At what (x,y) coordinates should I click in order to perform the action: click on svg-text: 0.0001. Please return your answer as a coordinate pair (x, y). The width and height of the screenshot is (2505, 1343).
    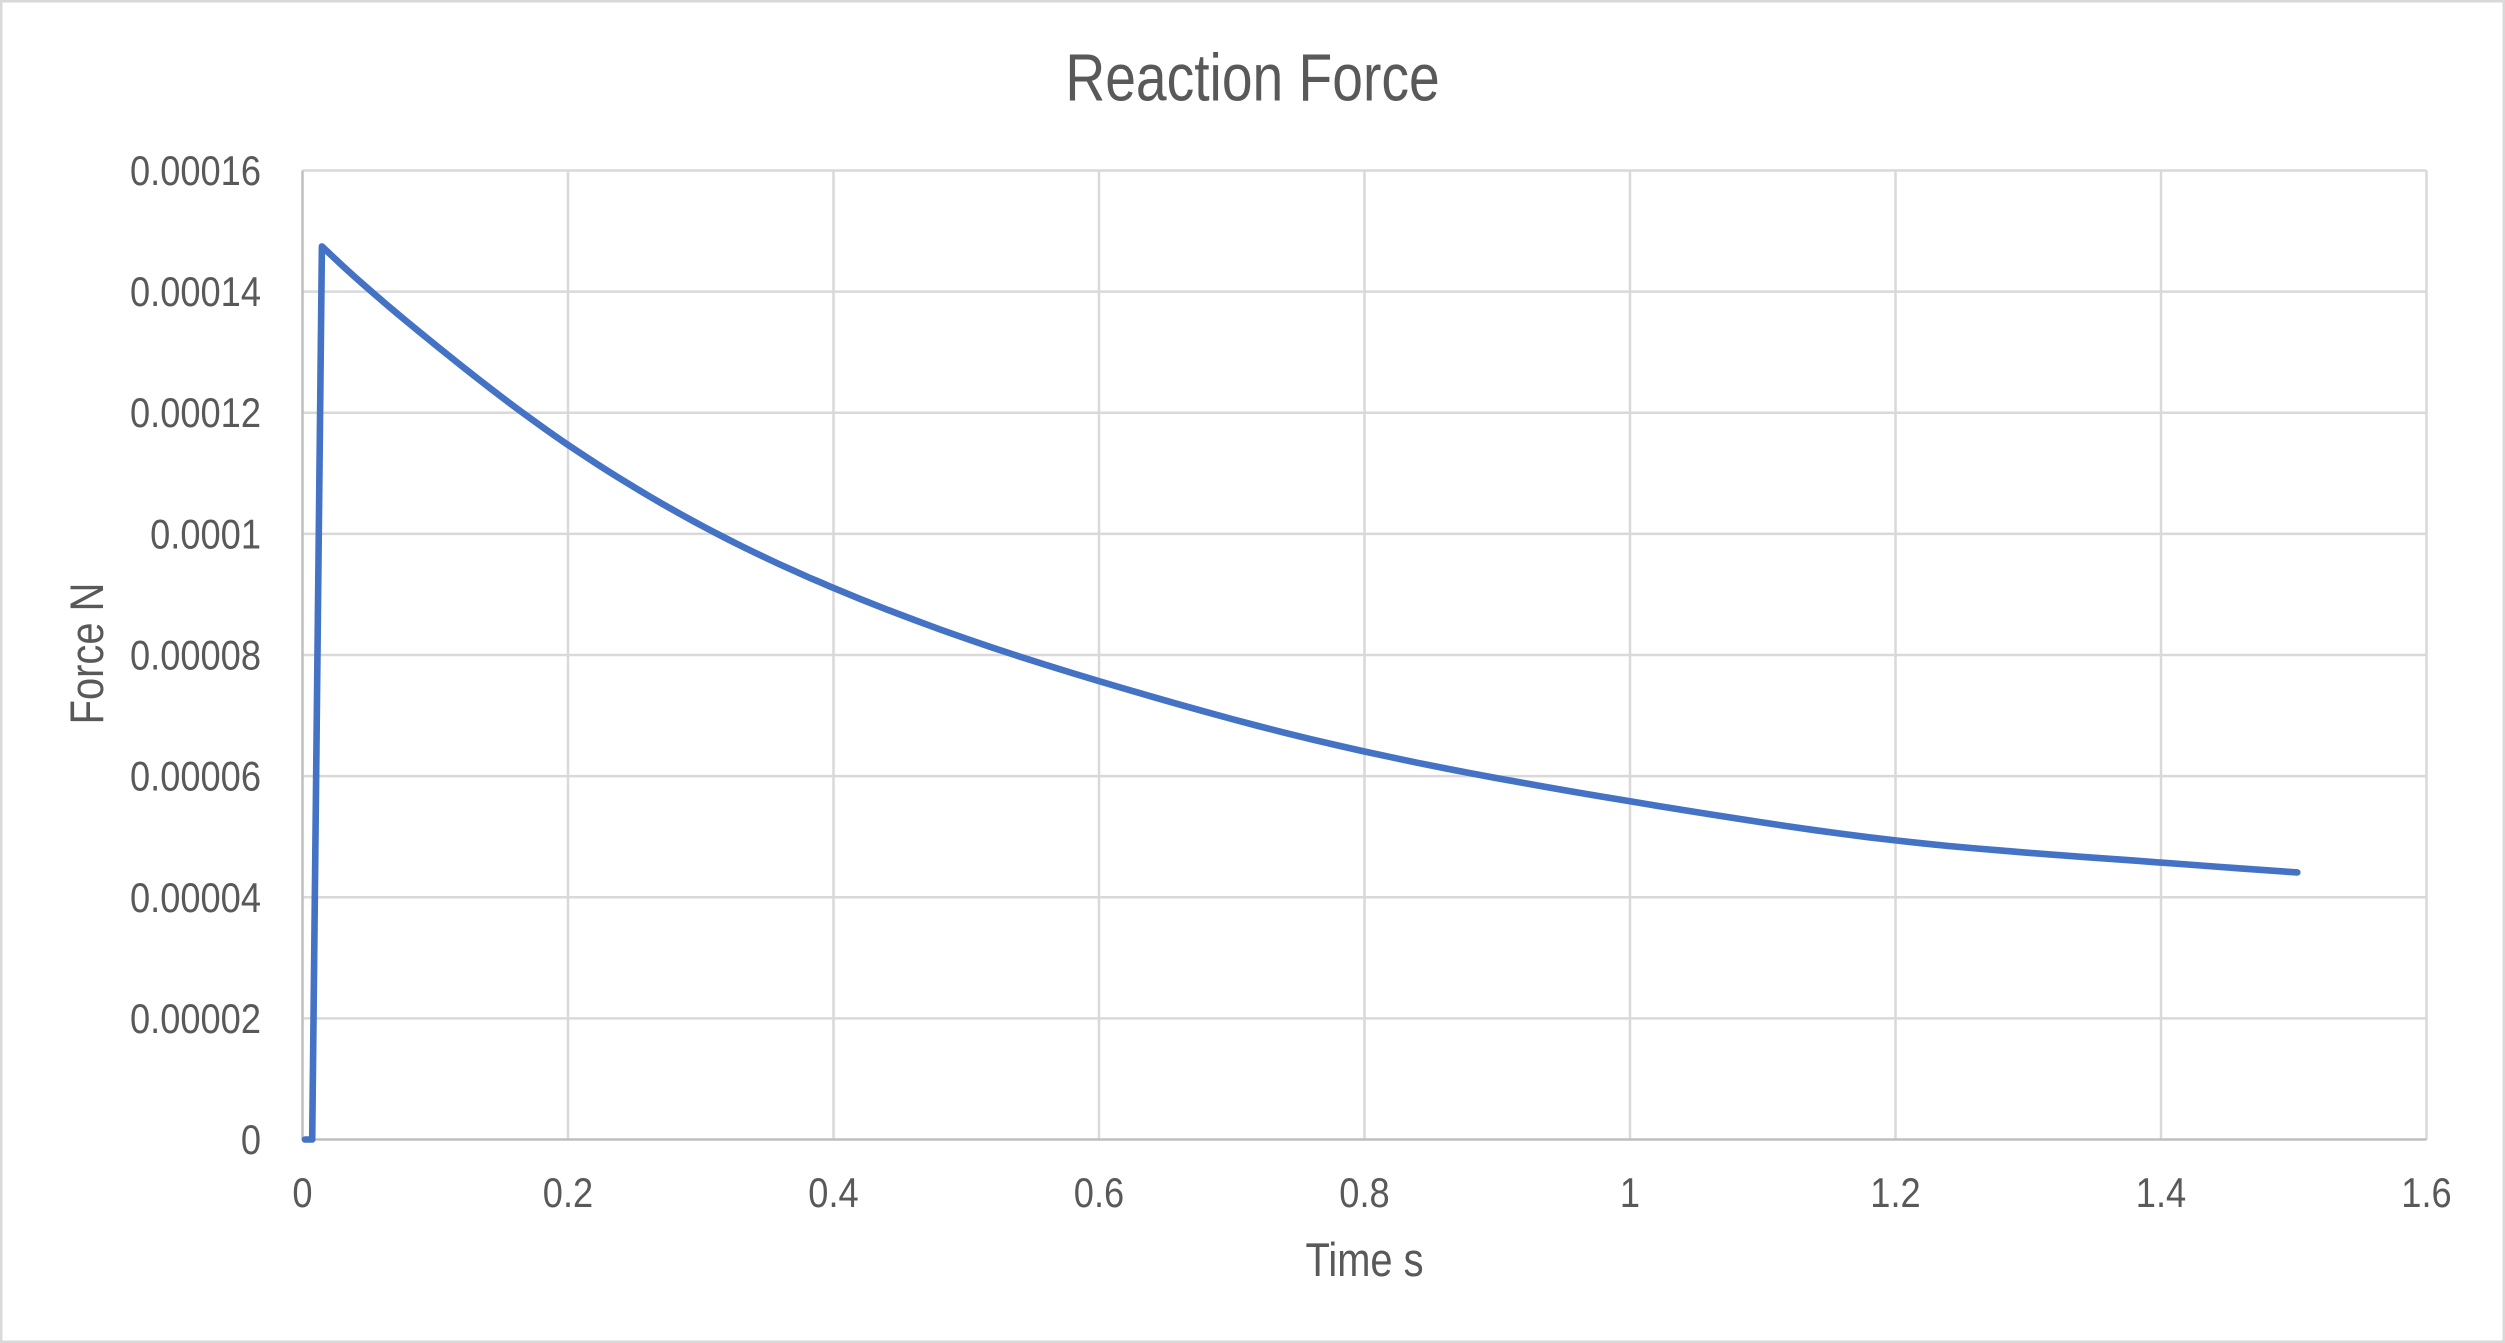
    Looking at the image, I should click on (205, 534).